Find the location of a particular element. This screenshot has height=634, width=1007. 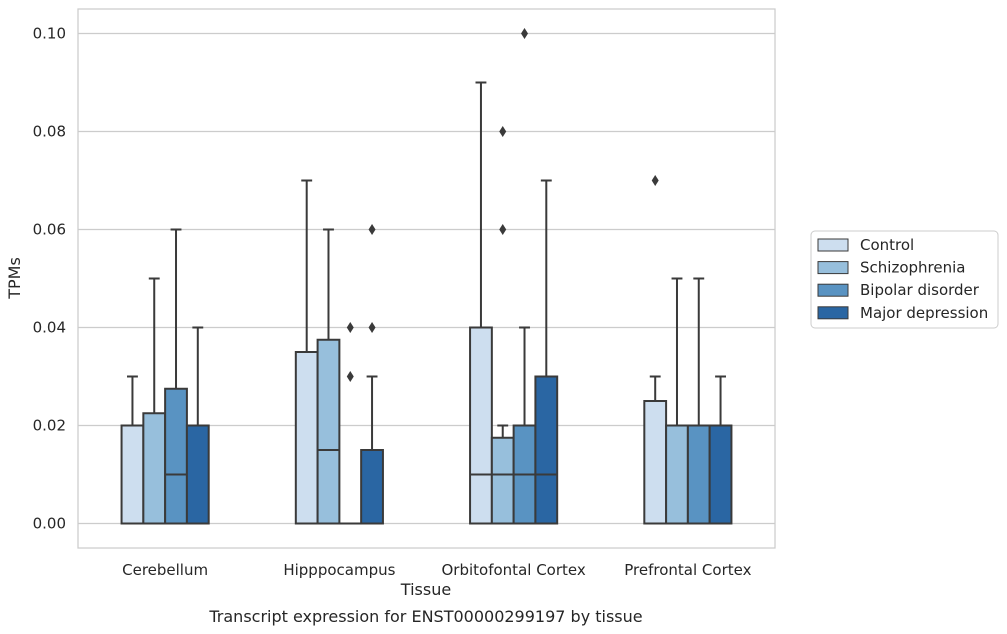

legend-label: Schizophrenia is located at coordinates (912, 268).